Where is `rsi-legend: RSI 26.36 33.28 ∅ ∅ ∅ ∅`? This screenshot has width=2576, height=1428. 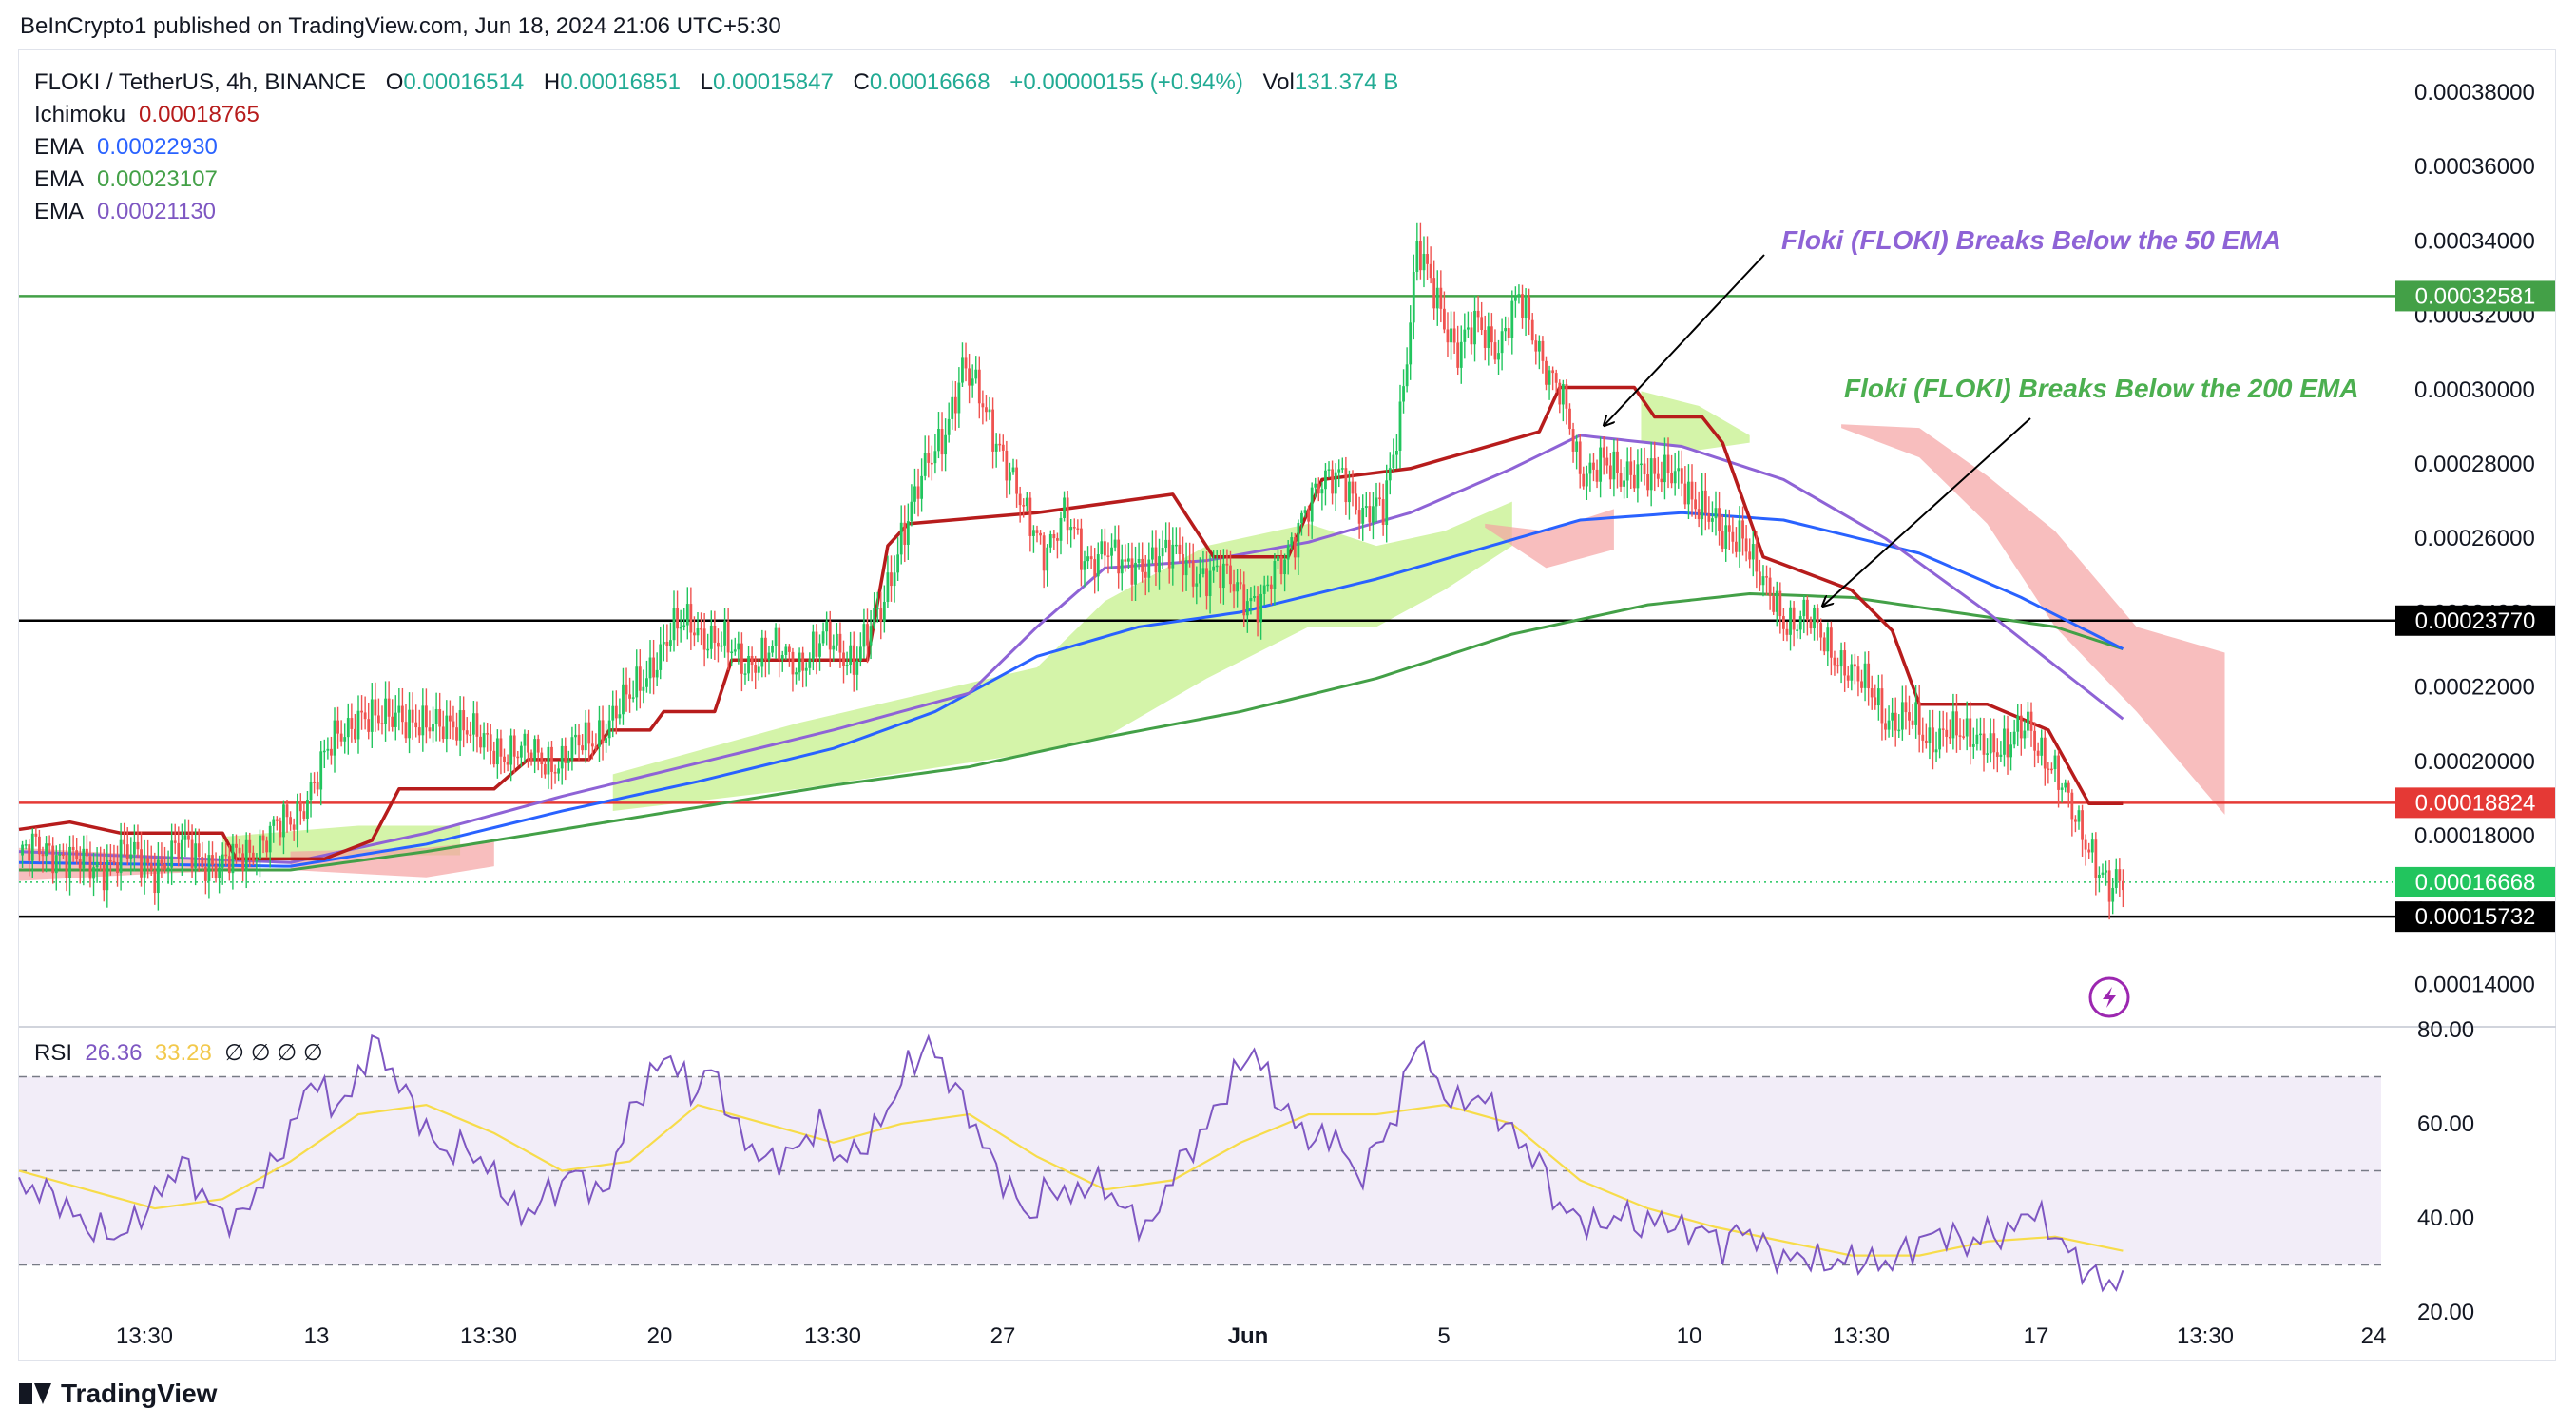 rsi-legend: RSI 26.36 33.28 ∅ ∅ ∅ ∅ is located at coordinates (178, 1053).